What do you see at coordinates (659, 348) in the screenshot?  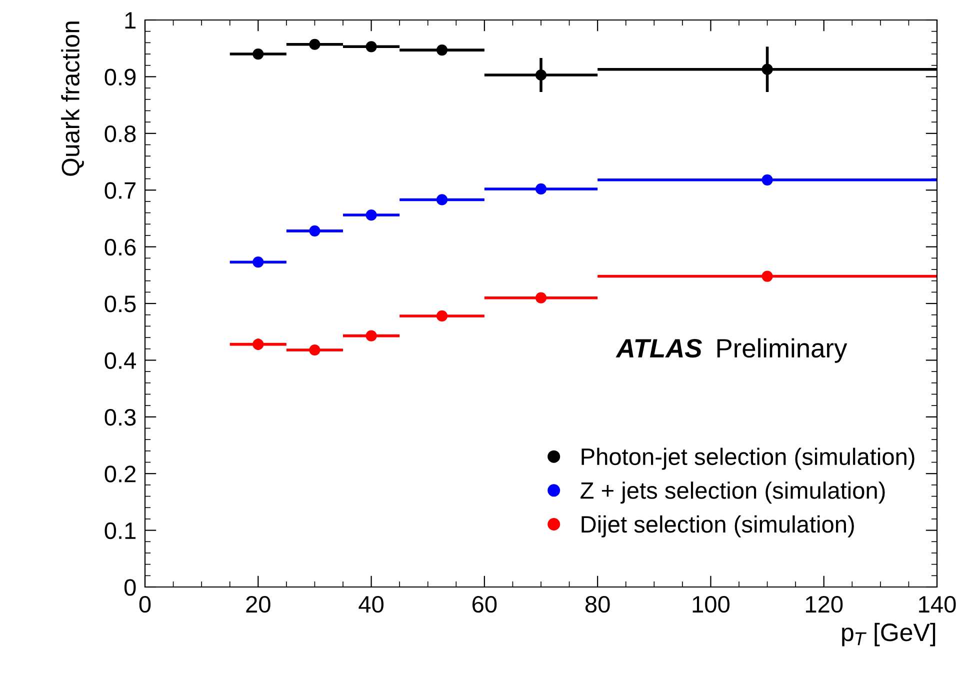 I see `annotation: ATLAS` at bounding box center [659, 348].